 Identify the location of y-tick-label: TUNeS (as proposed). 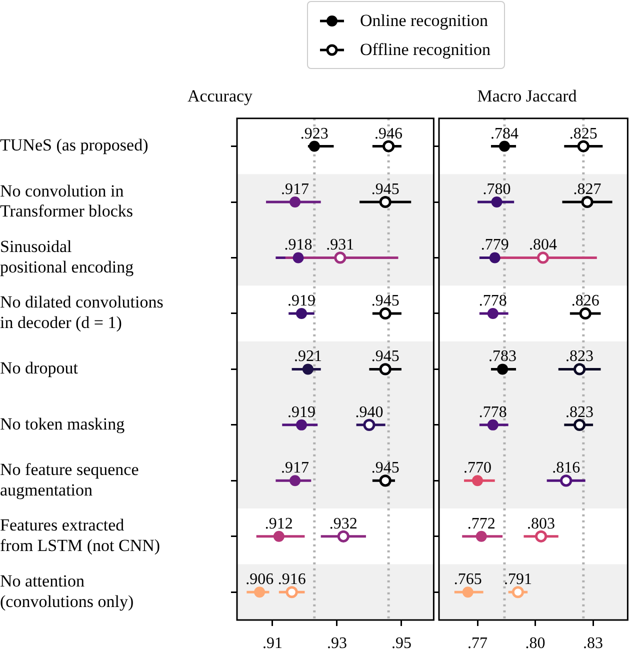
(74, 145).